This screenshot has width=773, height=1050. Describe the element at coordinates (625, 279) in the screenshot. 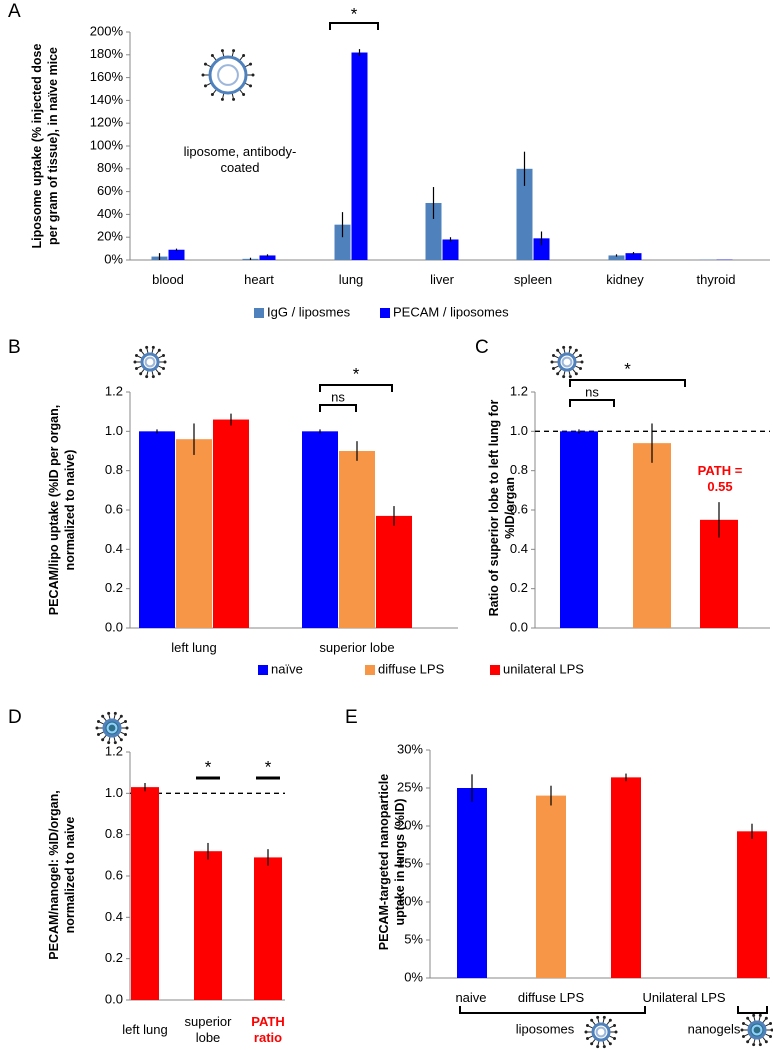

I see `x-tick-label: kidney` at that location.